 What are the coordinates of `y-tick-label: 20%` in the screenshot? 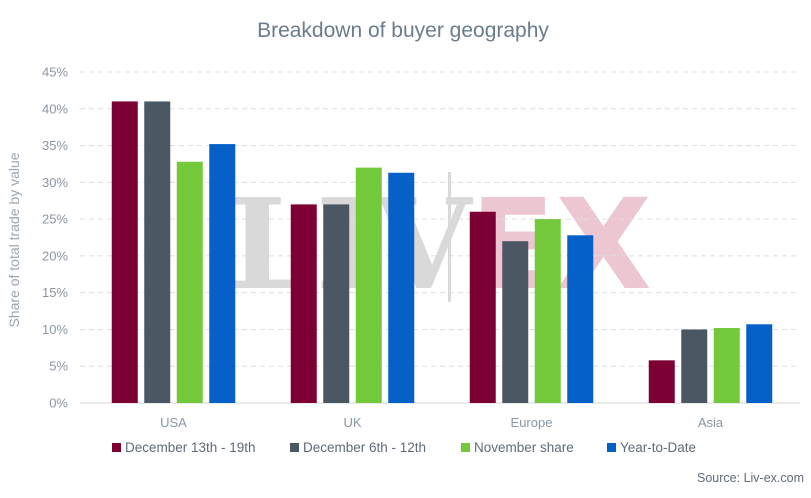 It's located at (55, 255).